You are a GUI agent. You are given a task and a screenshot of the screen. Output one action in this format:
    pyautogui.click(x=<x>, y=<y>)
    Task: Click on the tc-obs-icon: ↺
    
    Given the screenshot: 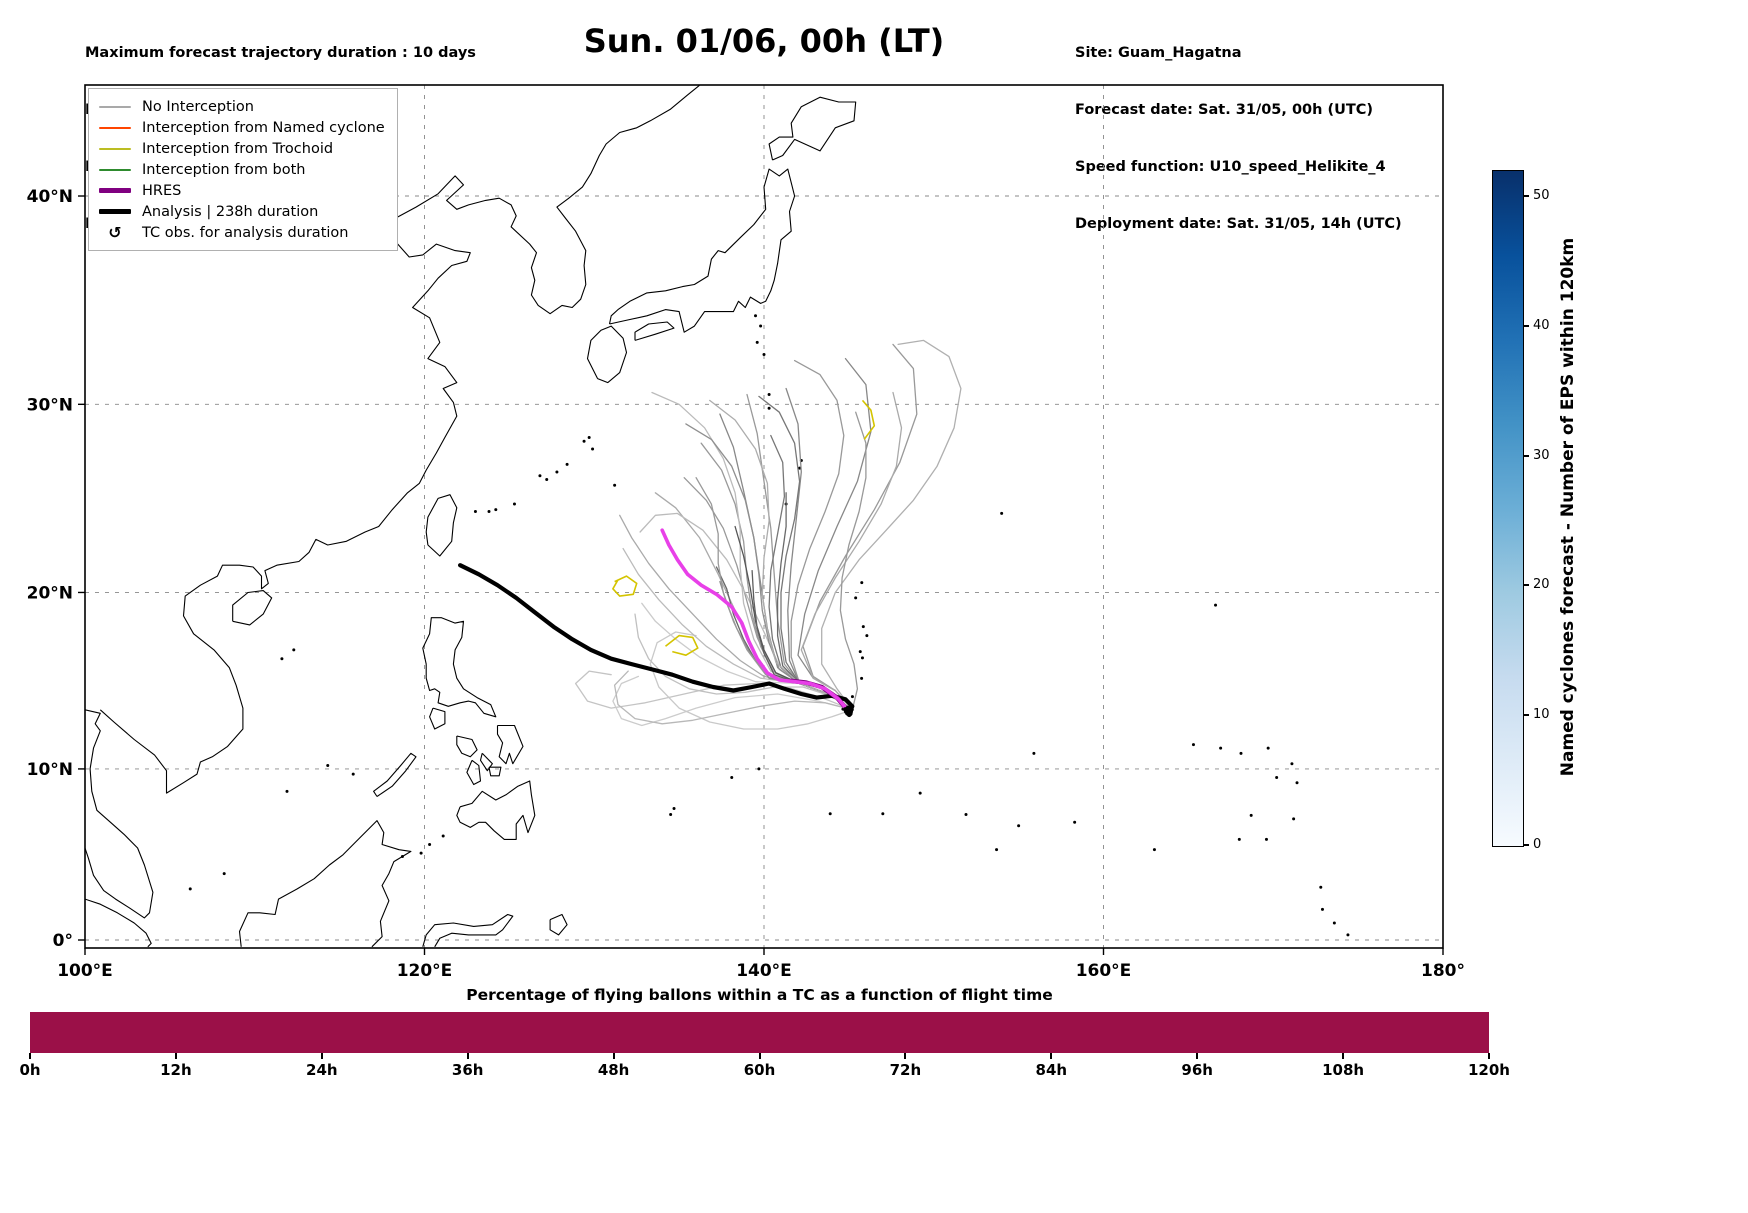 What is the action you would take?
    pyautogui.click(x=115, y=232)
    